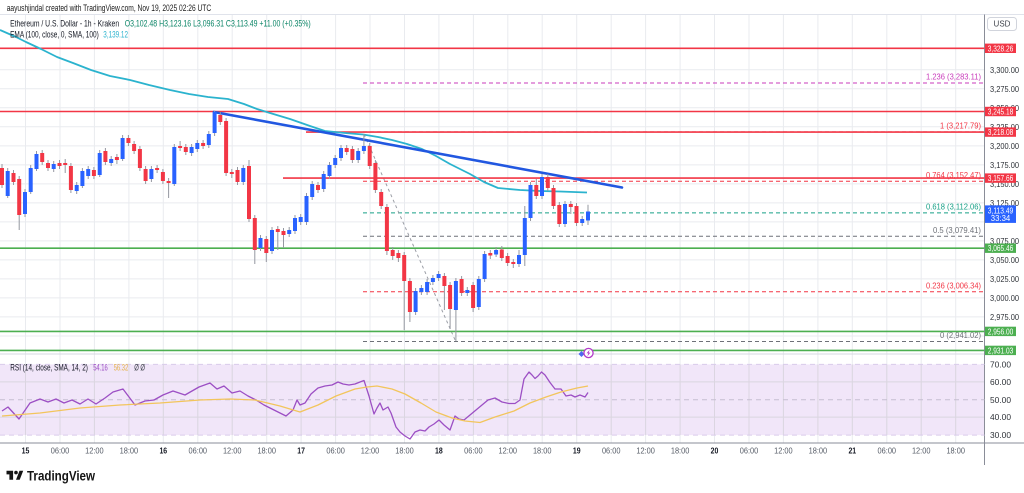  What do you see at coordinates (115, 35) in the screenshot?
I see `svg-text: 3,139.12` at bounding box center [115, 35].